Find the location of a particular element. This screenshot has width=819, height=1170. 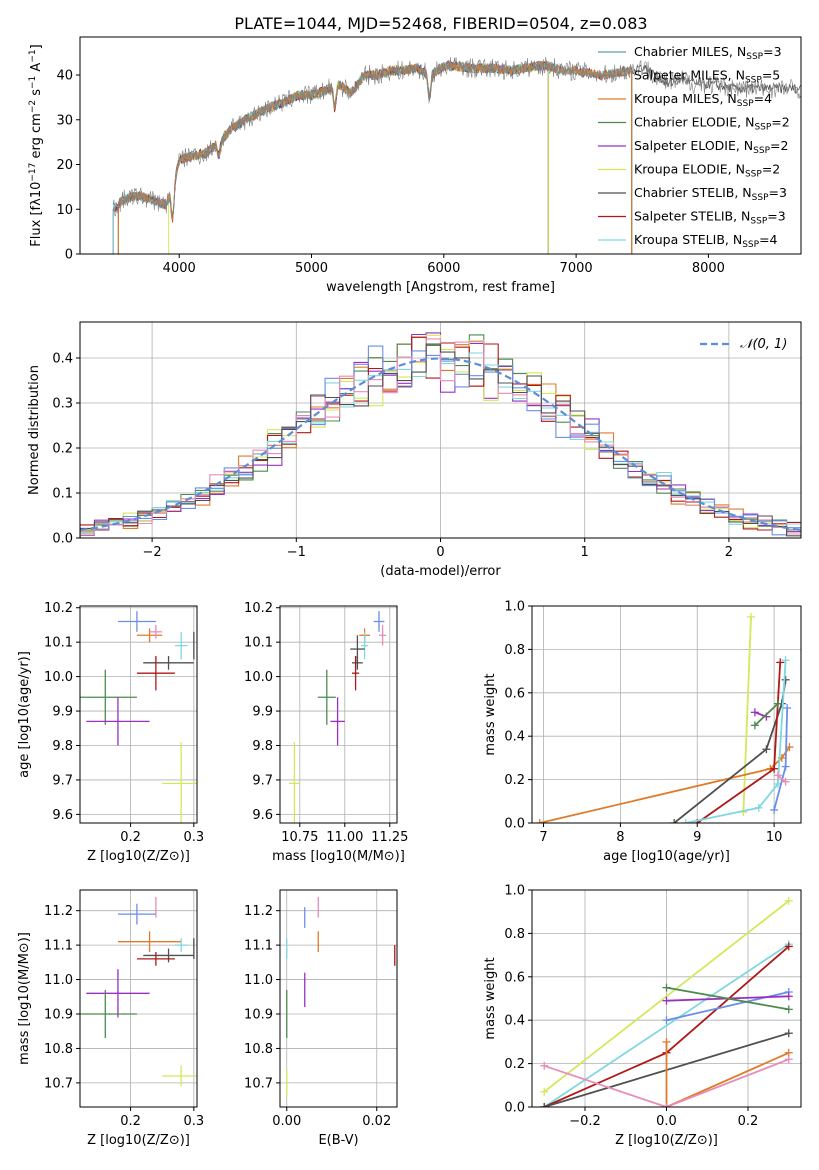

y-tick-label: 0 is located at coordinates (69, 255).